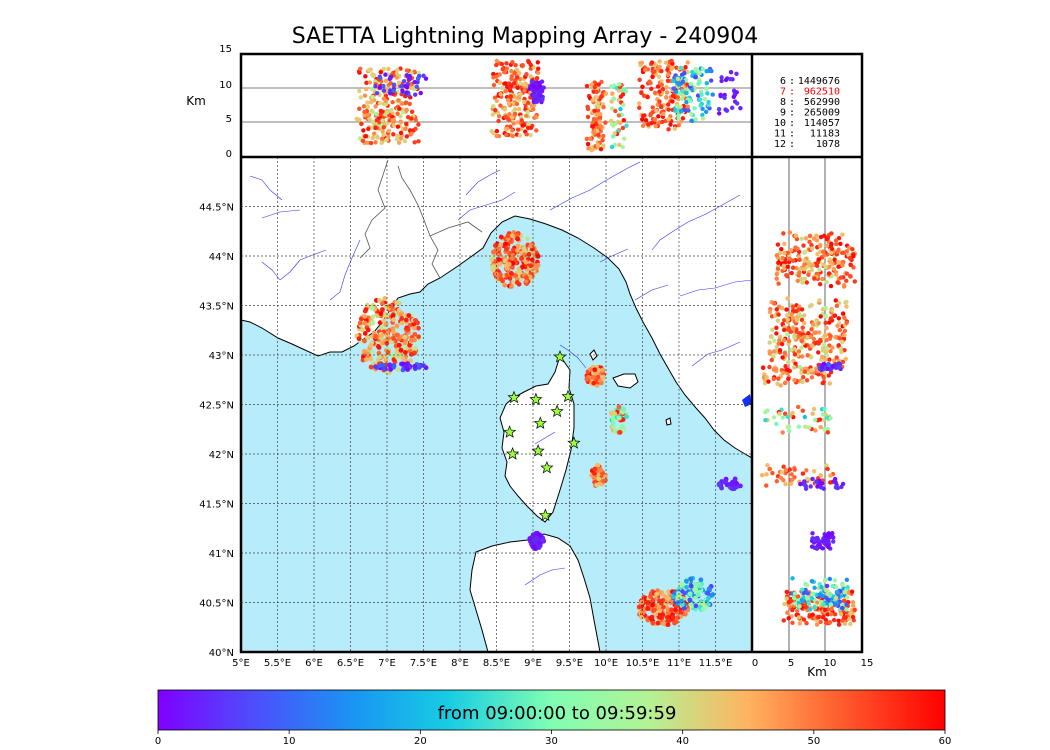 The height and width of the screenshot is (750, 1050). Describe the element at coordinates (822, 102) in the screenshot. I see `stat-value: 562990` at that location.